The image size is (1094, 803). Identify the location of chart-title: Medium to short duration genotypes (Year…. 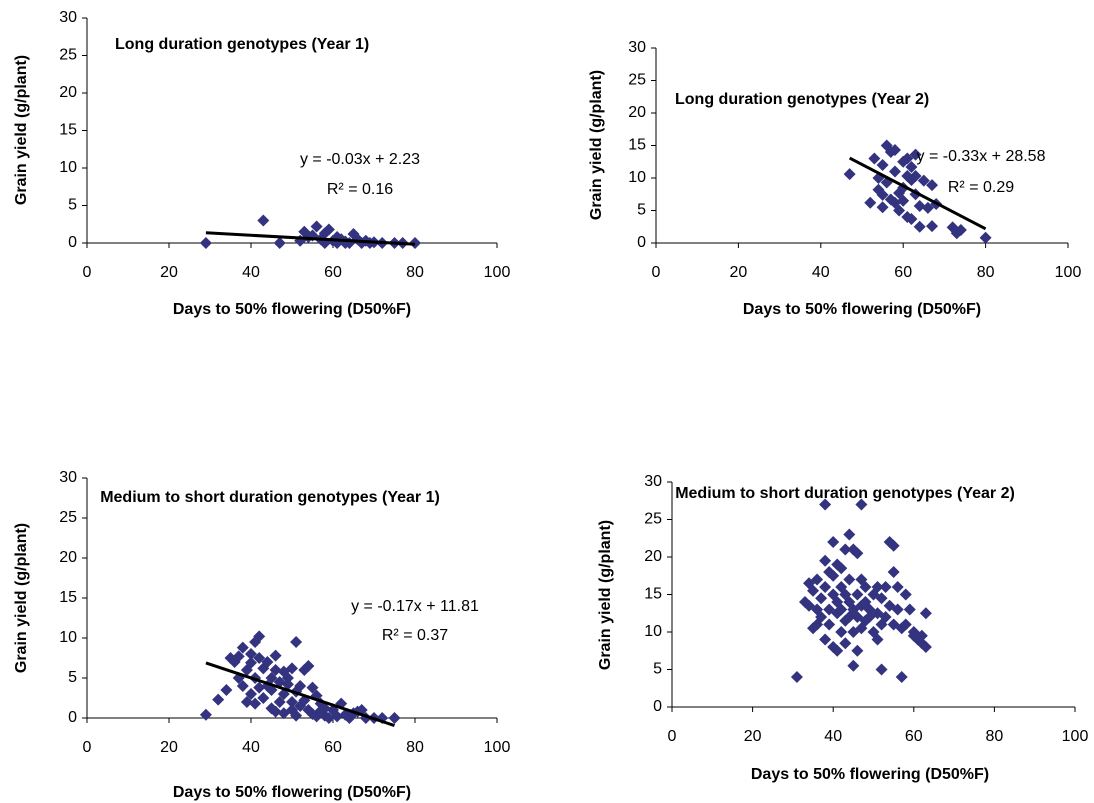
(845, 493).